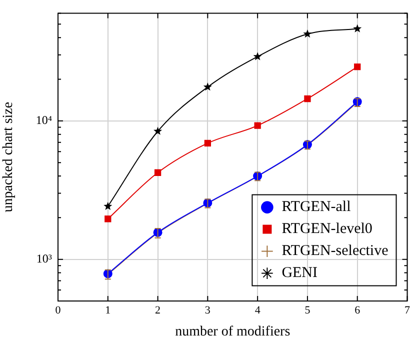  Describe the element at coordinates (58, 310) in the screenshot. I see `x-tick-label: 0` at that location.